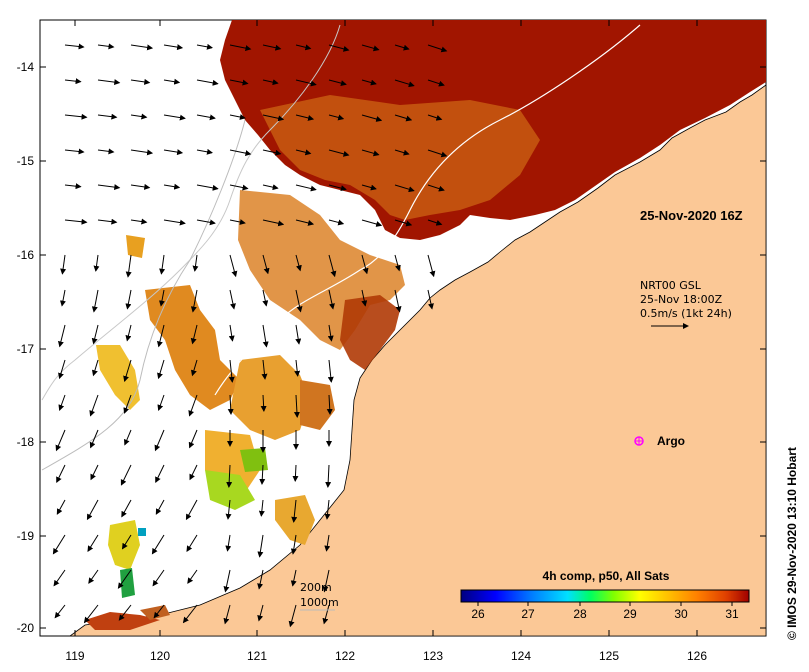 The height and width of the screenshot is (672, 809). Describe the element at coordinates (433, 656) in the screenshot. I see `lon-label: 123` at that location.